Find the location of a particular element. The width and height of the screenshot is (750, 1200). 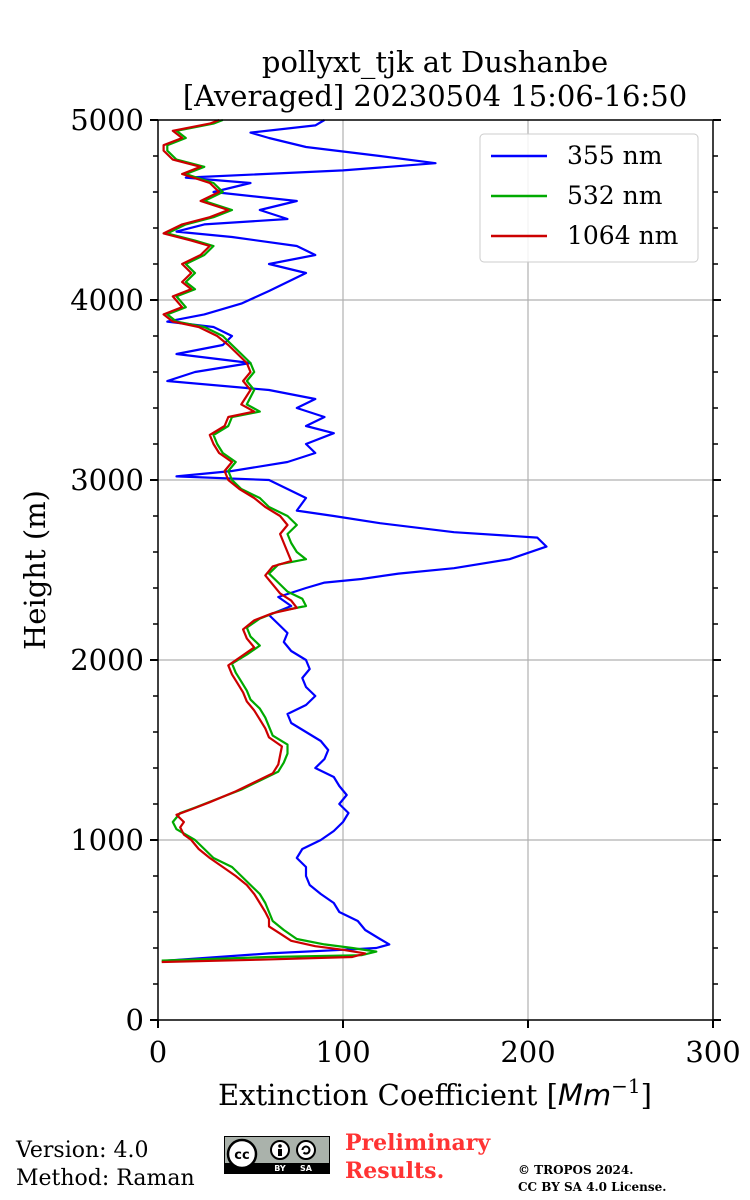

x-axis-label: Extinction Coefficient [Mm−1] is located at coordinates (435, 1093).